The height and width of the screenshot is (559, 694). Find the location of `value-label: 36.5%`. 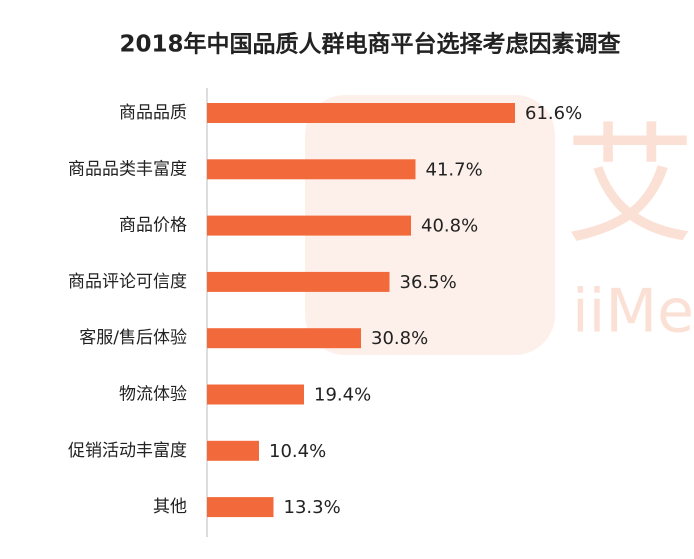

value-label: 36.5% is located at coordinates (428, 282).